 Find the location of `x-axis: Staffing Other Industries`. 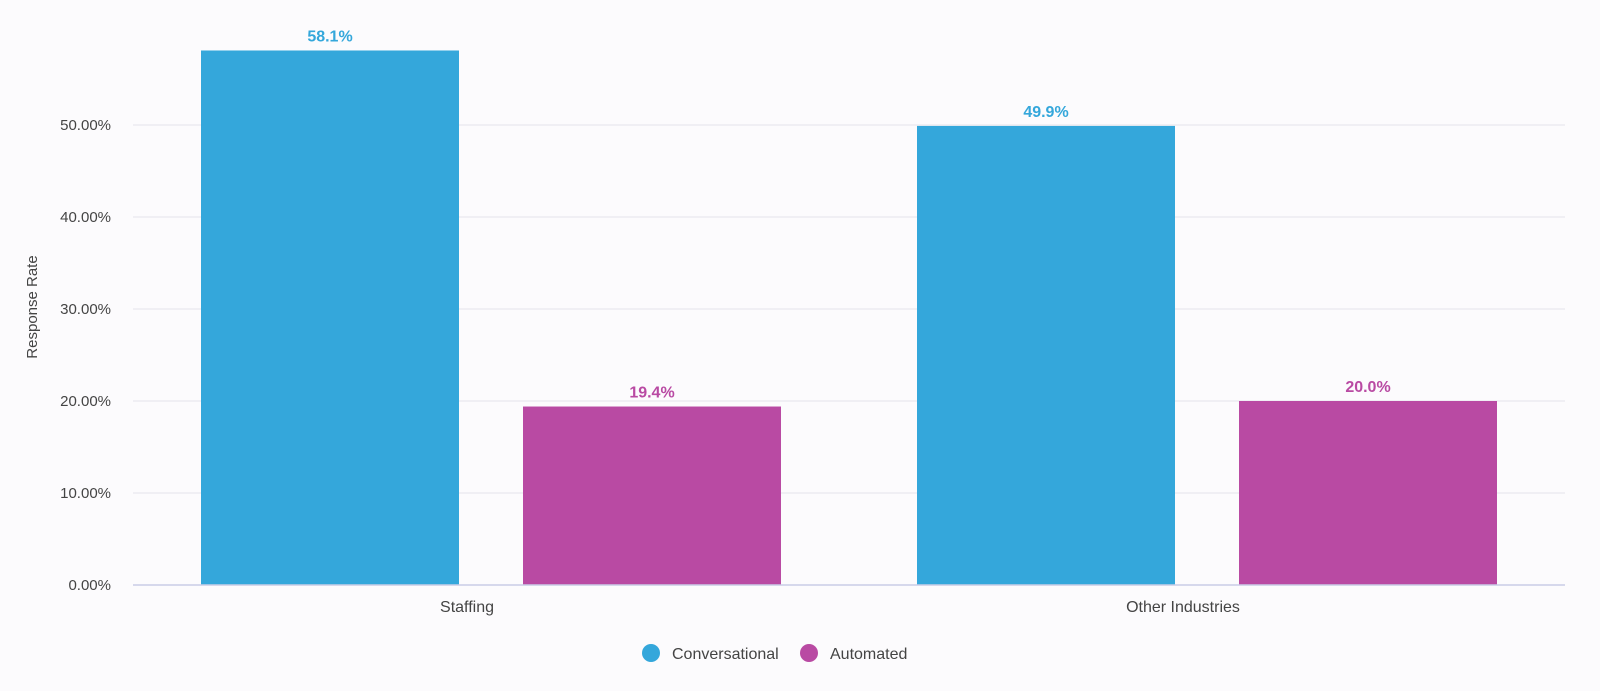

x-axis: Staffing Other Industries is located at coordinates (849, 600).